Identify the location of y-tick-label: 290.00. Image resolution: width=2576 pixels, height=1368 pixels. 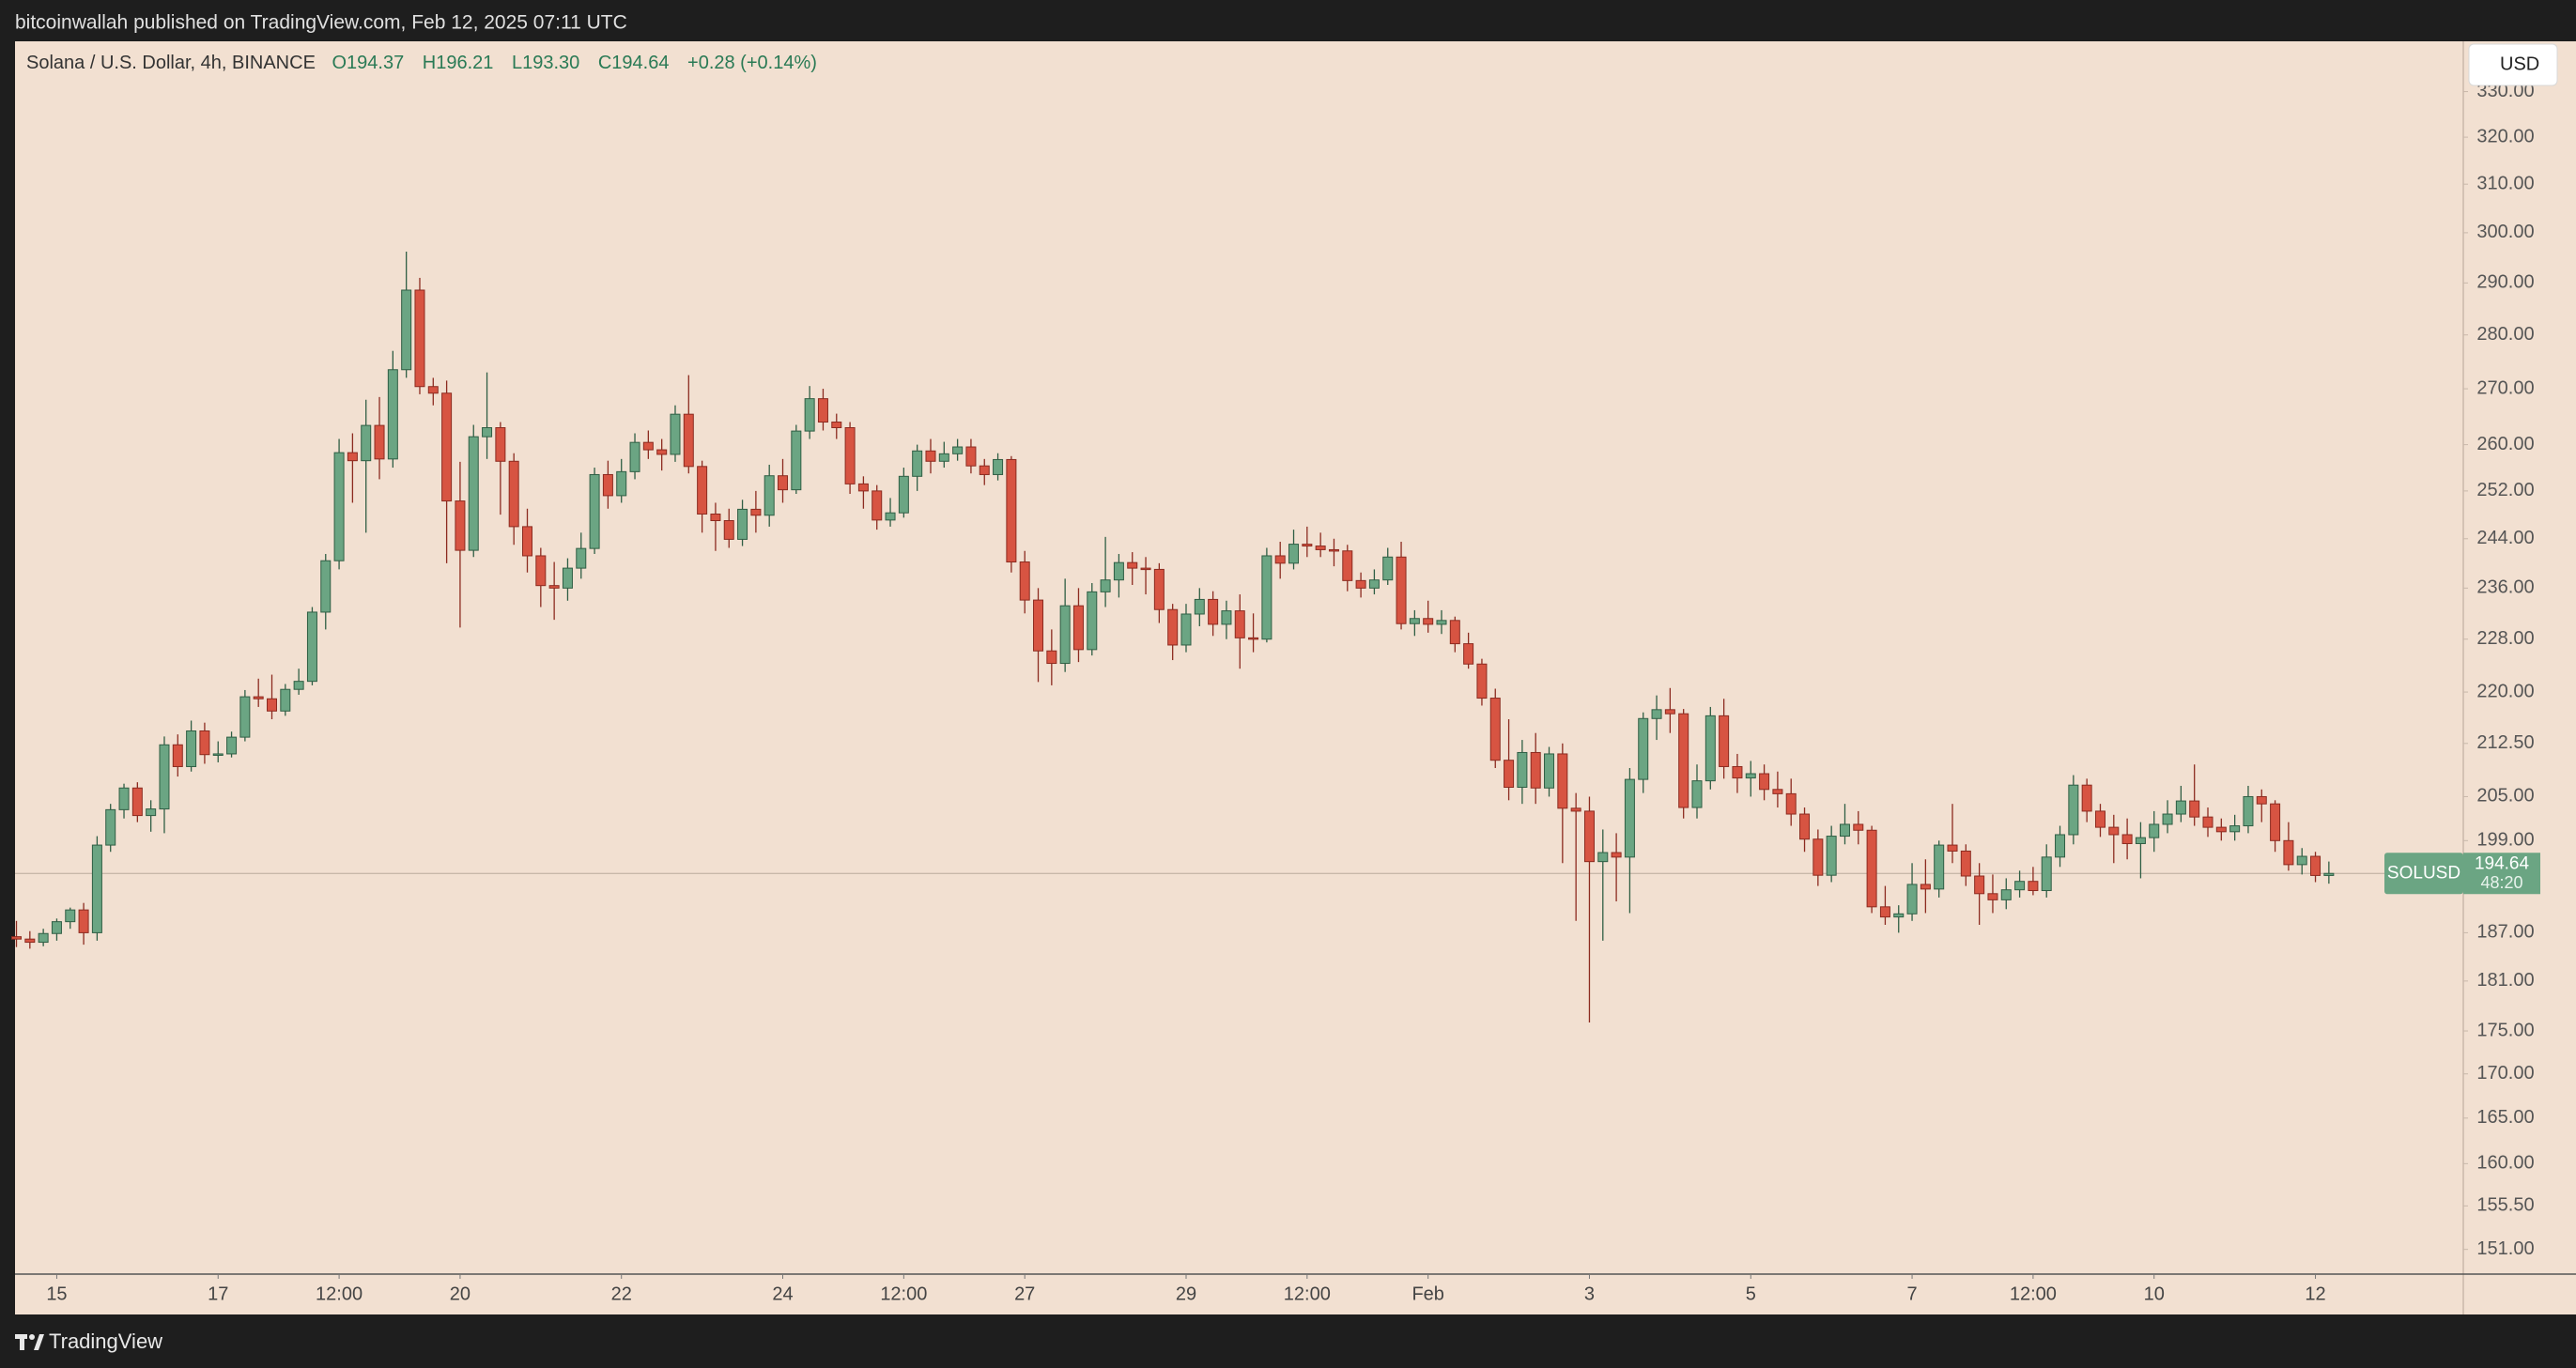
(2505, 282).